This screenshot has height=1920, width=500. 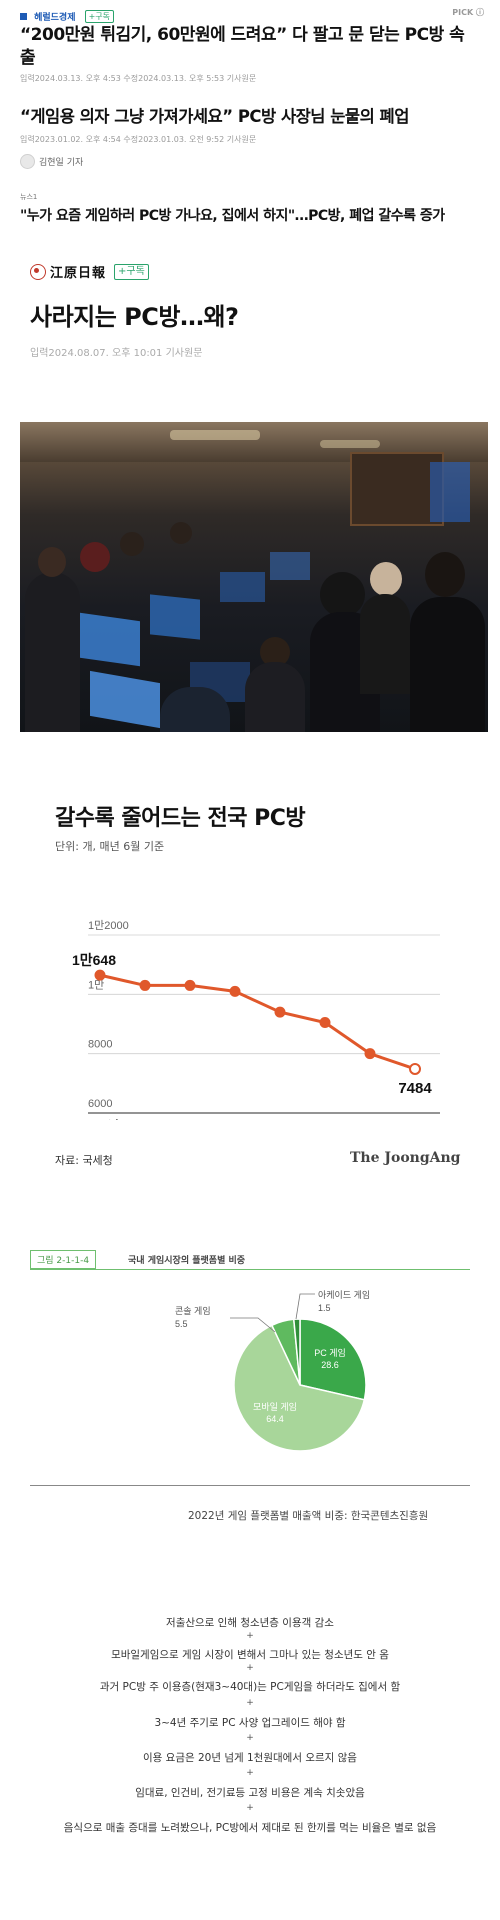 I want to click on chart-subtitle: 단위: 개, 매년 6월 기준, so click(x=110, y=846).